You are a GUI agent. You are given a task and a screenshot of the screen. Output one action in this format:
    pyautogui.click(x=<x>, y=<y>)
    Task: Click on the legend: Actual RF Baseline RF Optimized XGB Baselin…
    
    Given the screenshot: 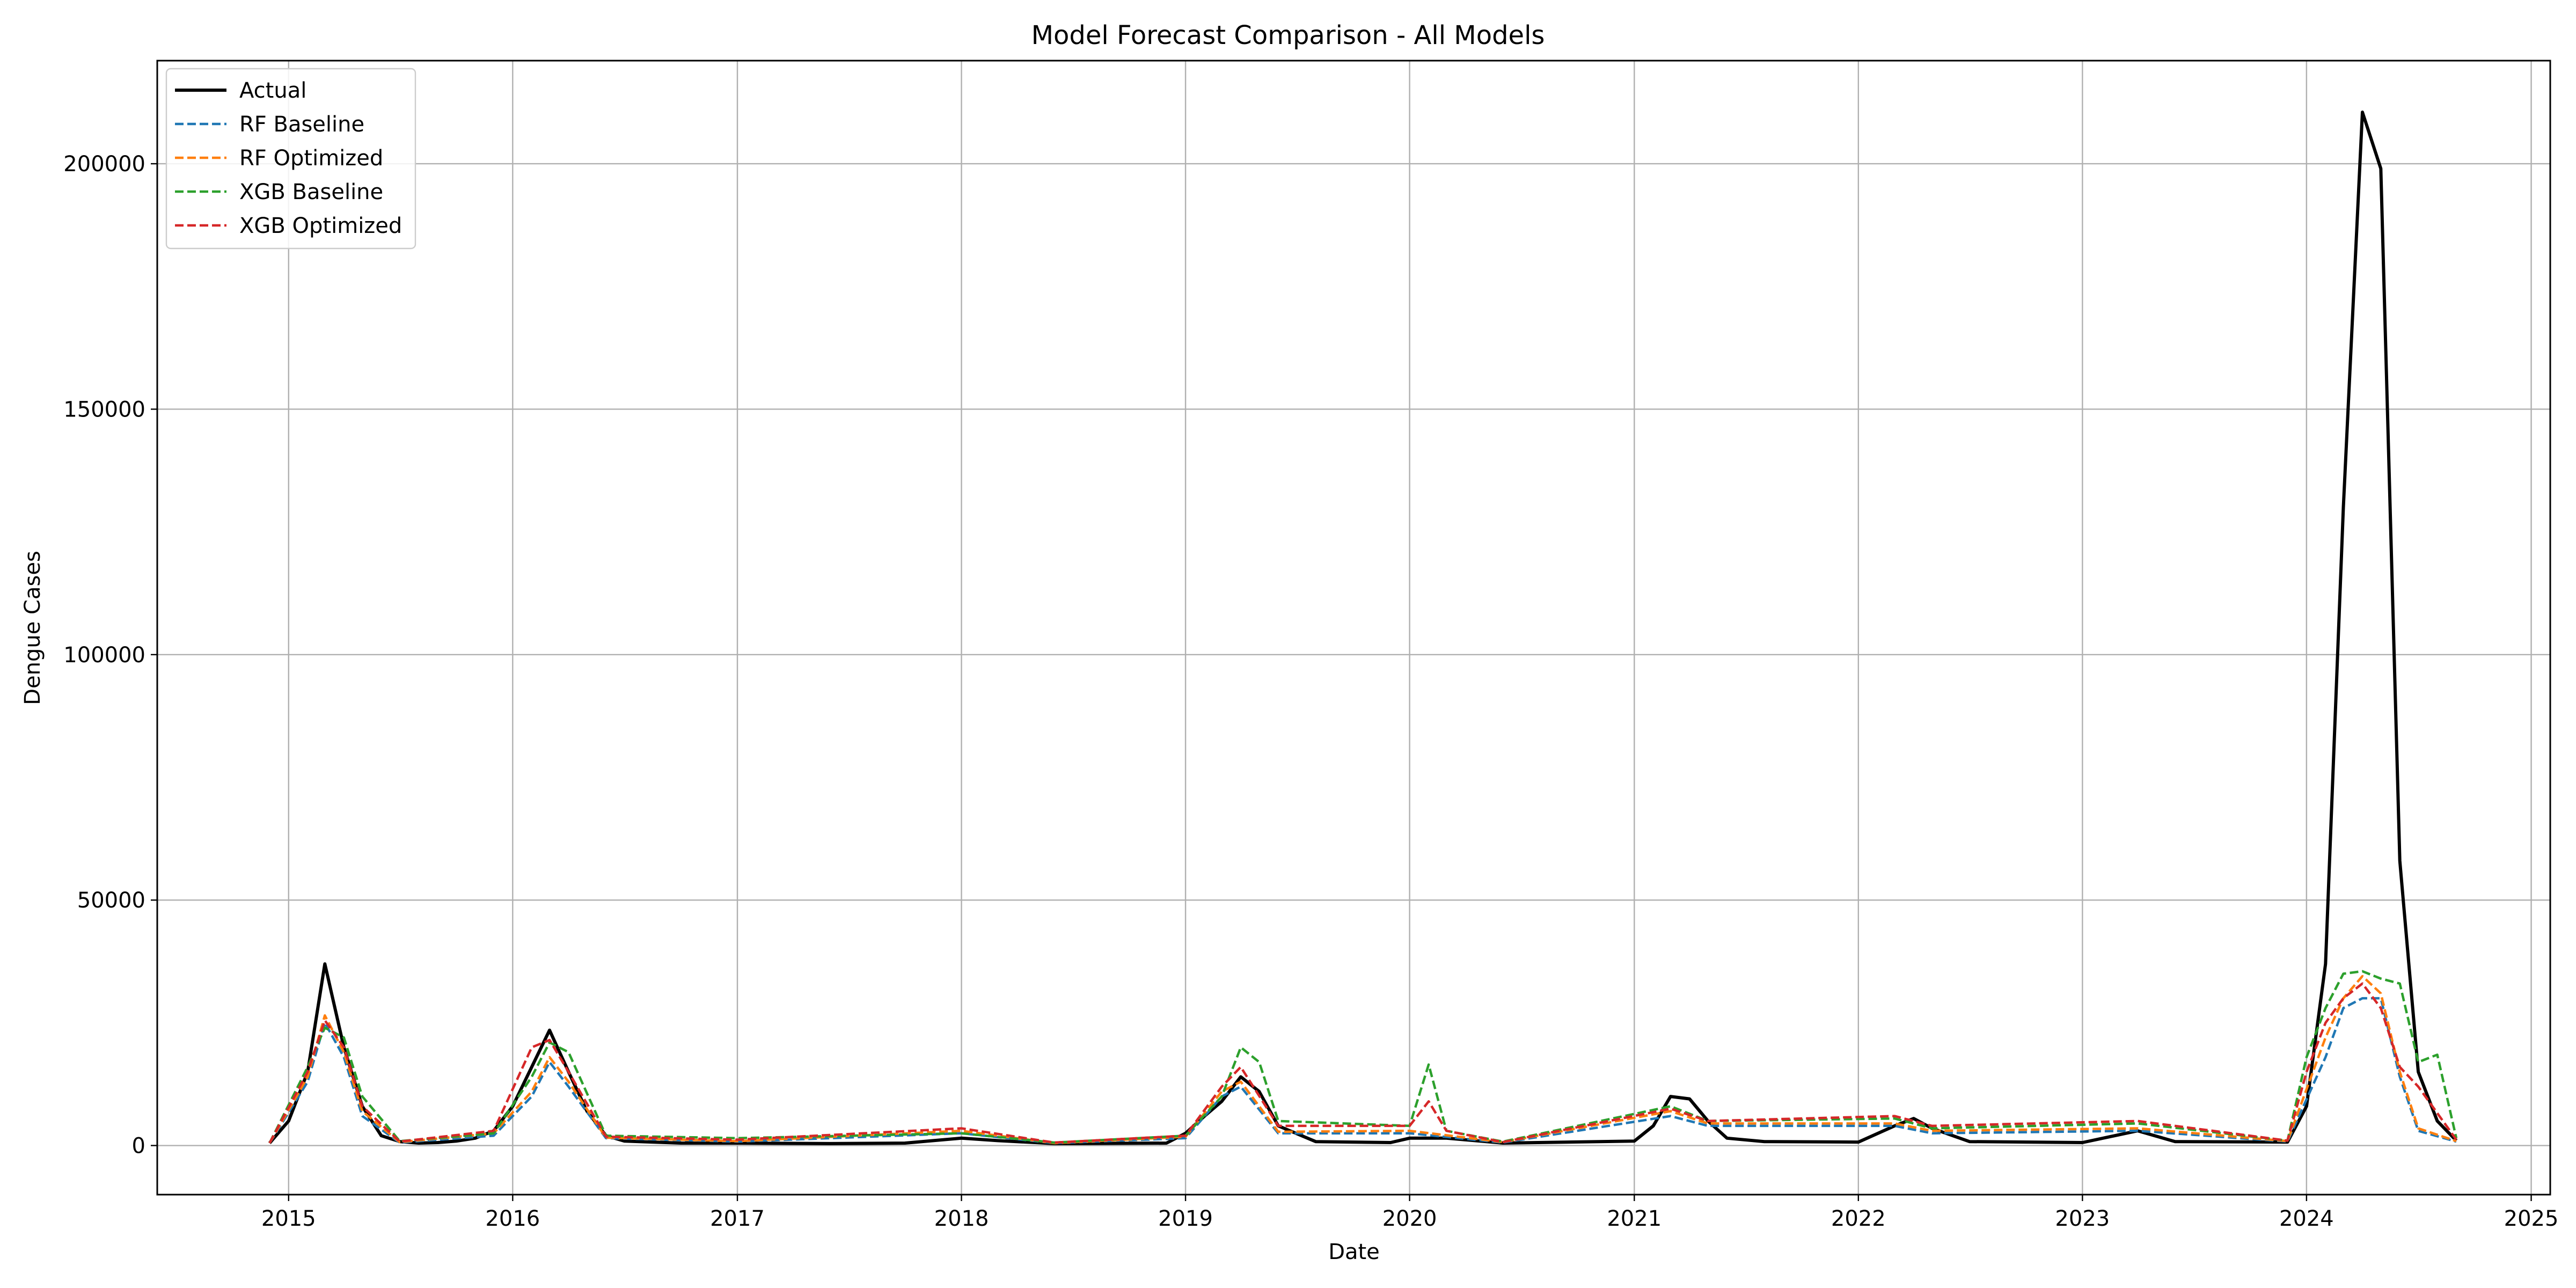 What is the action you would take?
    pyautogui.click(x=290, y=159)
    